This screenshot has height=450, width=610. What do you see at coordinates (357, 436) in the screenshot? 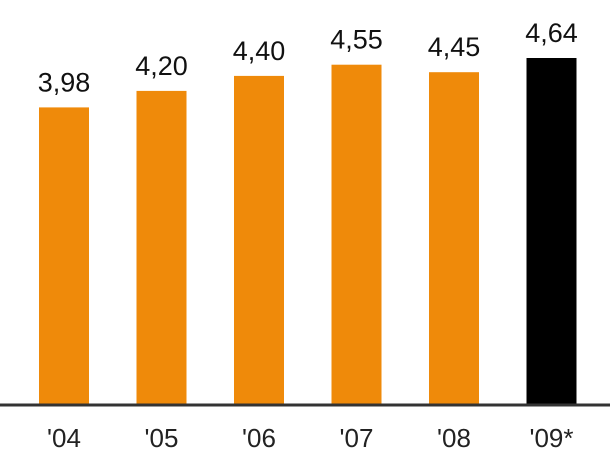
I see `x-tick-label-3: '07` at bounding box center [357, 436].